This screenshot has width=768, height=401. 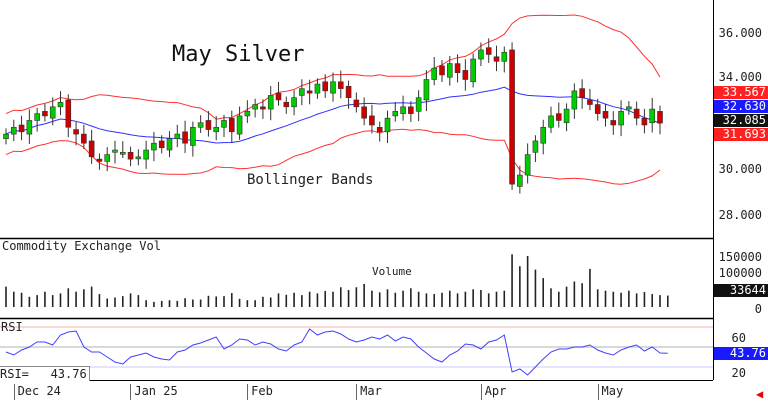 What do you see at coordinates (741, 290) in the screenshot?
I see `last-volume-badge: 33644` at bounding box center [741, 290].